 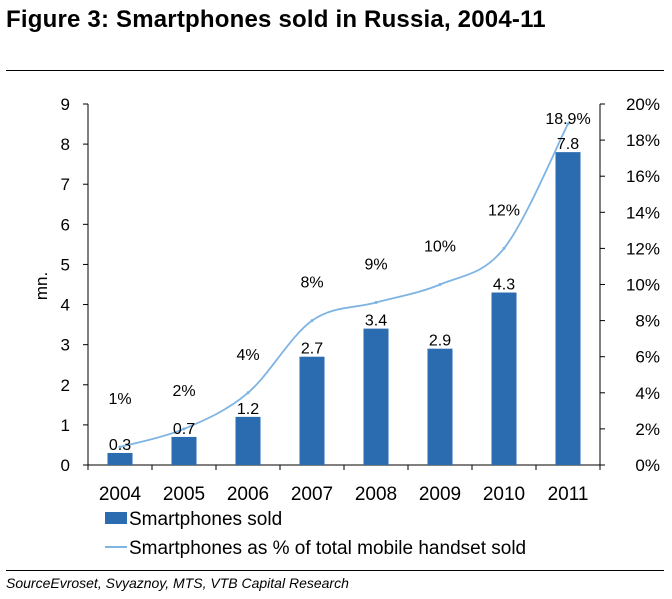 What do you see at coordinates (376, 321) in the screenshot?
I see `bar-value-label: 3.4` at bounding box center [376, 321].